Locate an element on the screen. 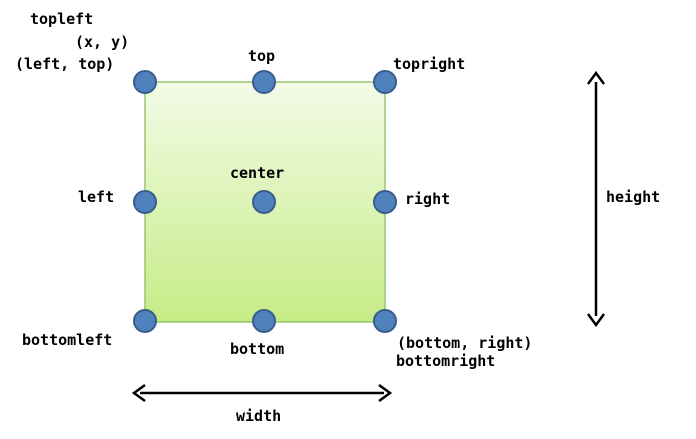 The image size is (696, 439). label-right: right is located at coordinates (428, 199).